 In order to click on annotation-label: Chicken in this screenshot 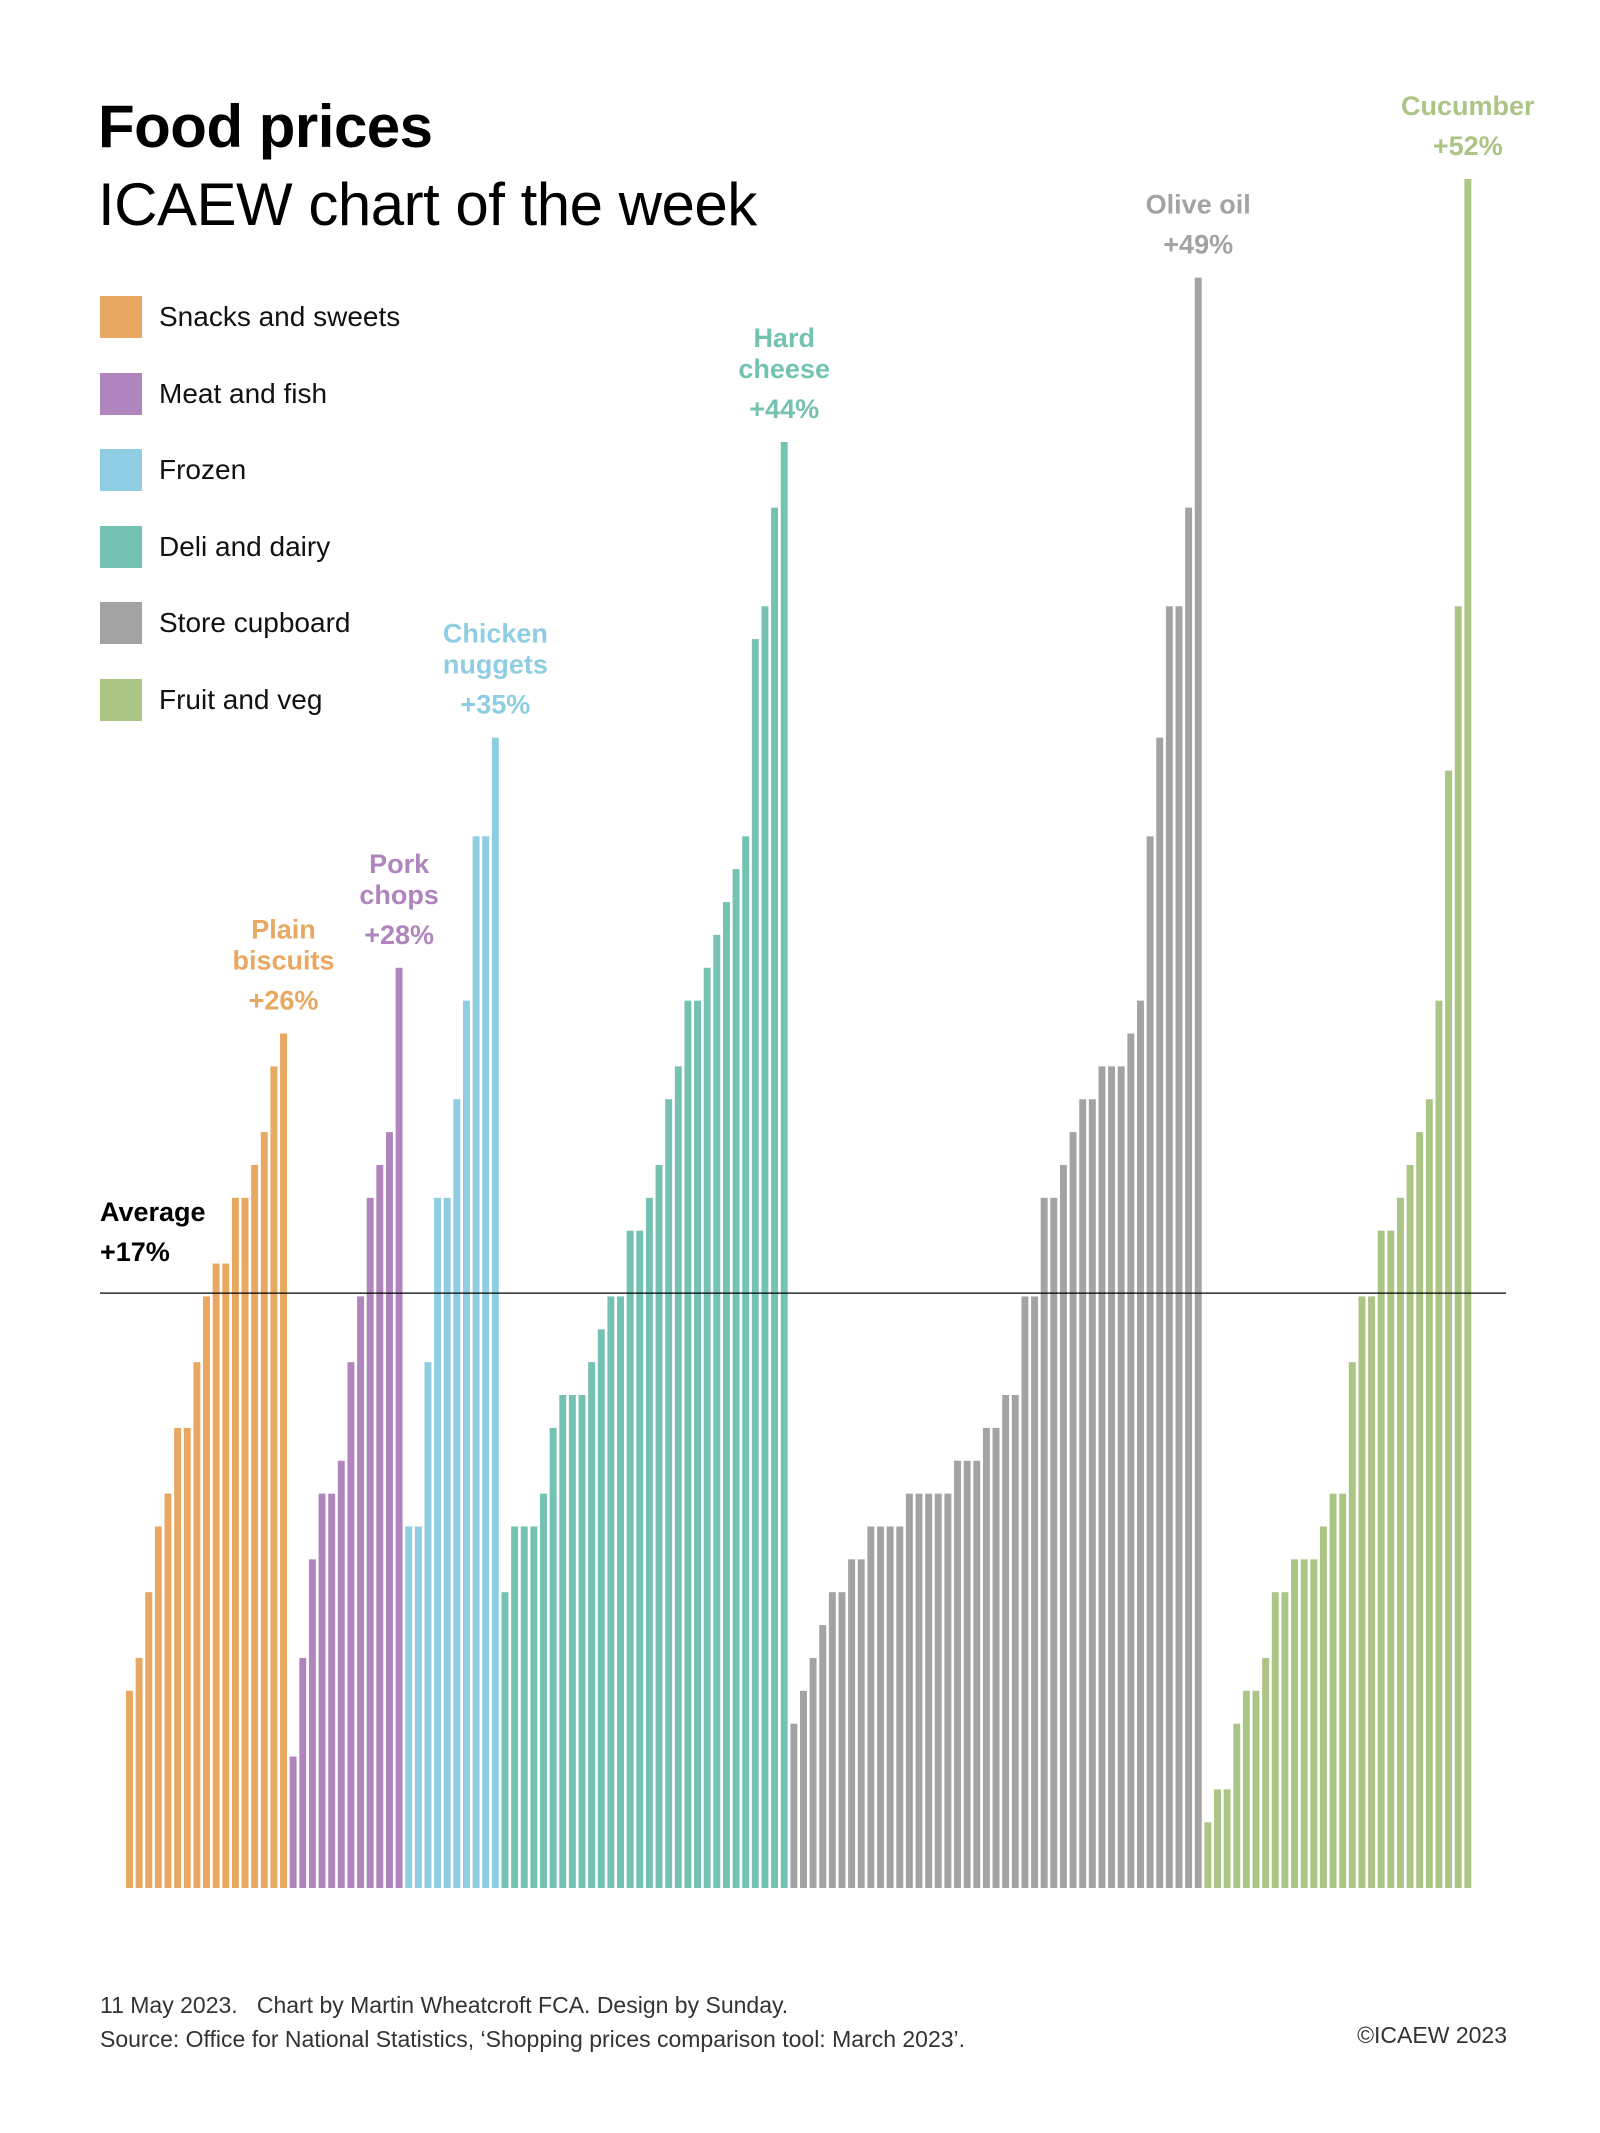, I will do `click(495, 634)`.